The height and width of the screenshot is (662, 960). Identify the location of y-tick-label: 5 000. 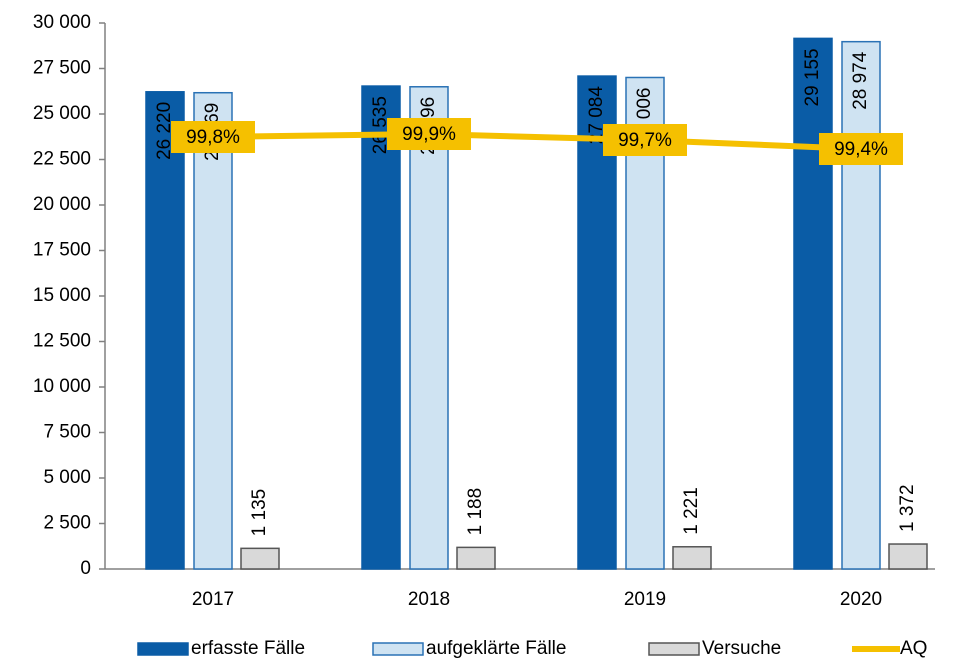
(67, 477).